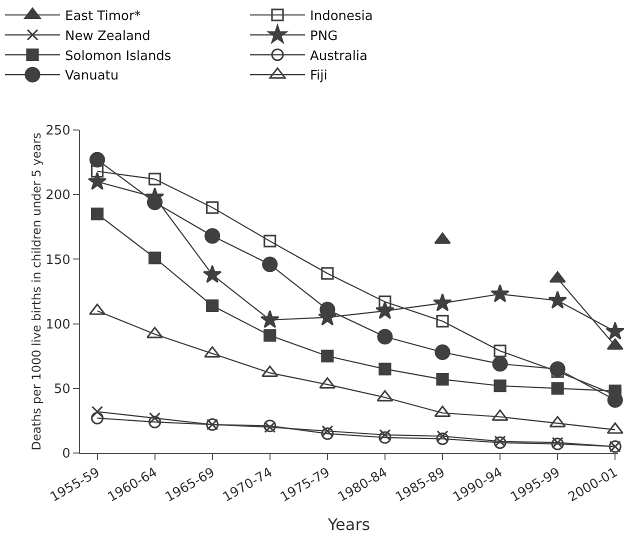 The height and width of the screenshot is (543, 640). I want to click on x-axis-title: Years, so click(348, 524).